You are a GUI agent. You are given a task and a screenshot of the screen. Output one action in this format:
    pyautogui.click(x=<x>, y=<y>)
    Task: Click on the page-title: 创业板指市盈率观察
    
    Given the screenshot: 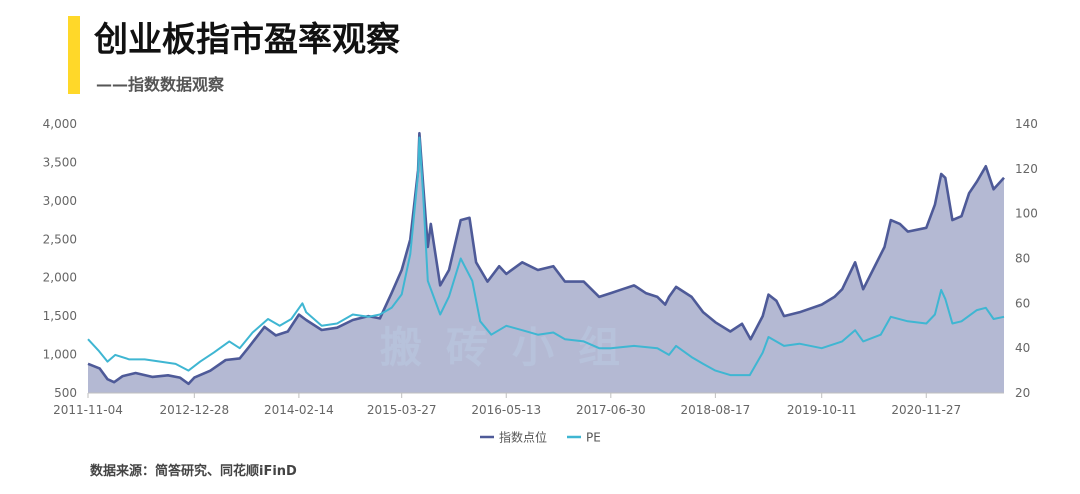 What is the action you would take?
    pyautogui.click(x=247, y=40)
    